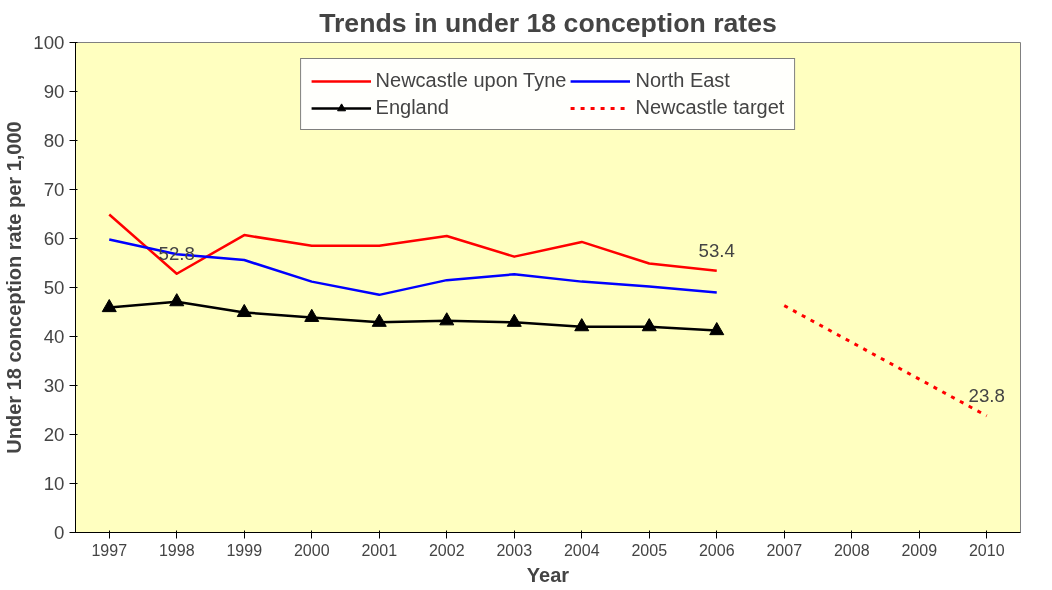 Image resolution: width=1052 pixels, height=590 pixels. I want to click on y-axis-title: Under 18 conception rate per 1,000, so click(14, 287).